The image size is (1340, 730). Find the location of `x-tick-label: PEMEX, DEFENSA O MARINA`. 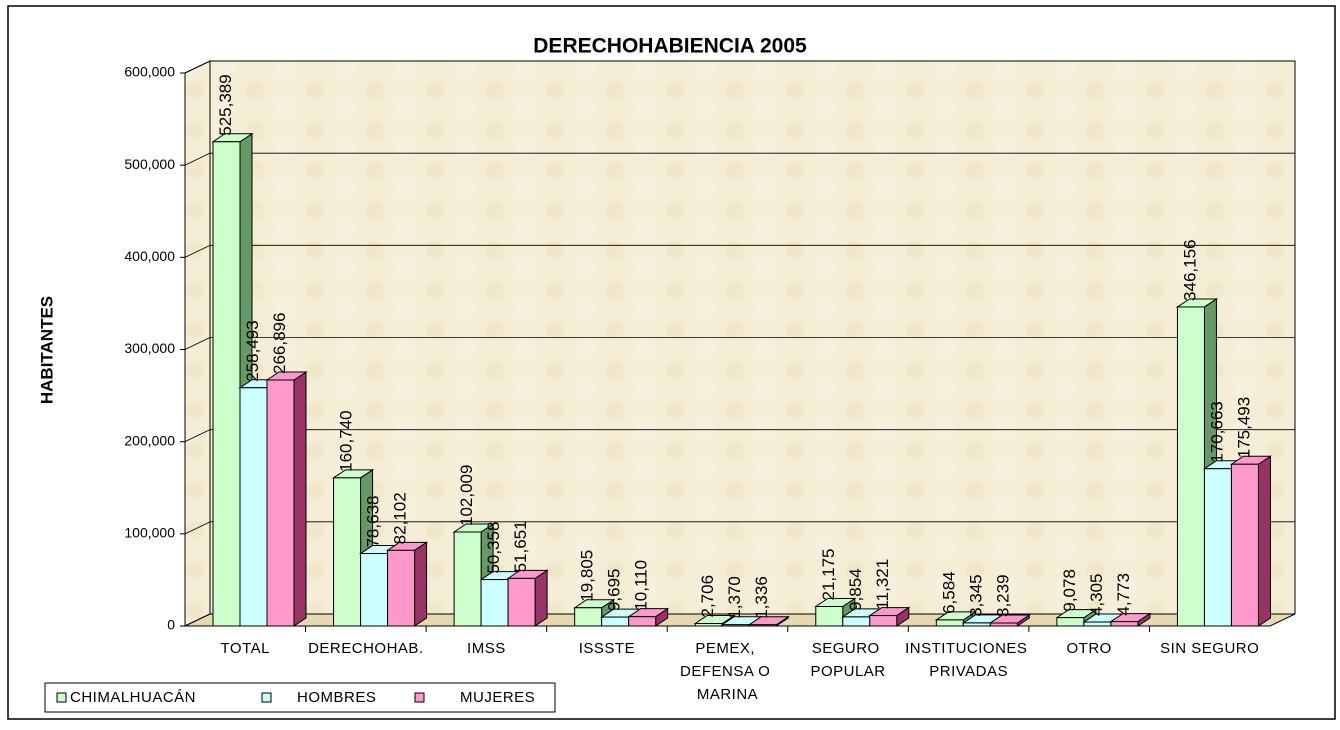

x-tick-label: PEMEX, DEFENSA O MARINA is located at coordinates (727, 671).